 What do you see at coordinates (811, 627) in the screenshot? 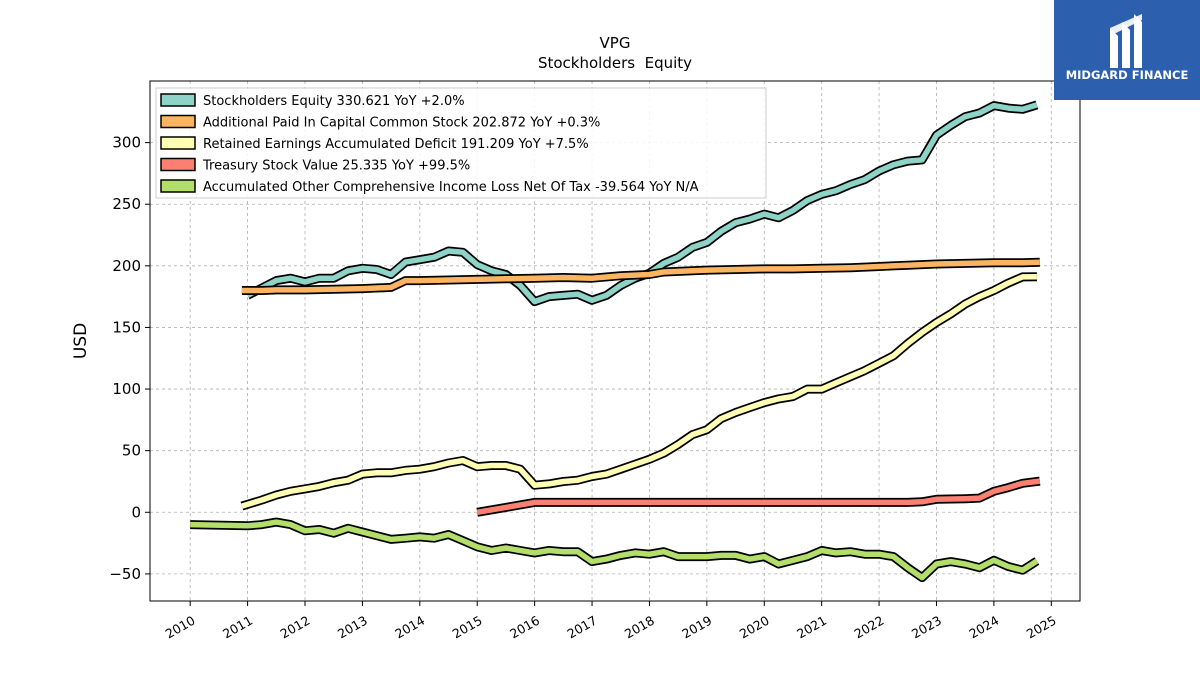
I see `x-tick-label: 2021` at bounding box center [811, 627].